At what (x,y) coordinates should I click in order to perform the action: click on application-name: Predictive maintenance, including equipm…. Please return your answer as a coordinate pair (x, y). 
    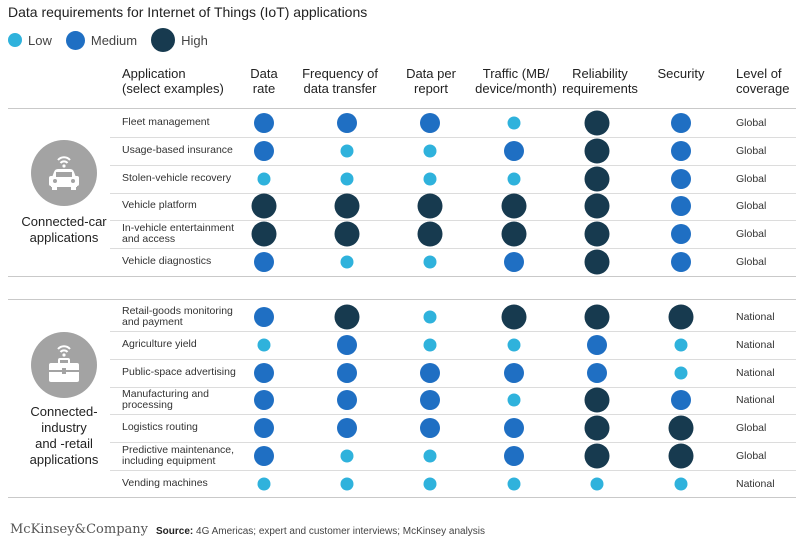
    Looking at the image, I should click on (178, 455).